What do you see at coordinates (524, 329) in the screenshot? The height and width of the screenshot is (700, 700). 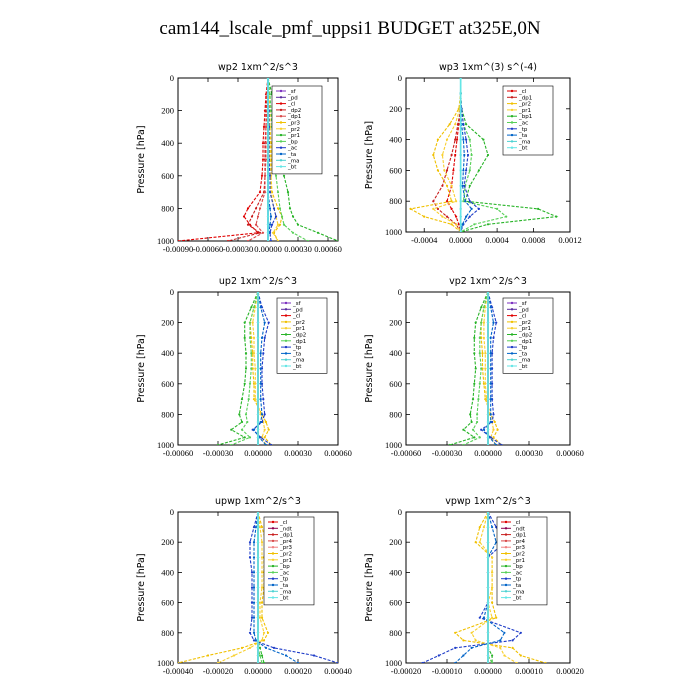 I see `legend-entry: _pr1` at bounding box center [524, 329].